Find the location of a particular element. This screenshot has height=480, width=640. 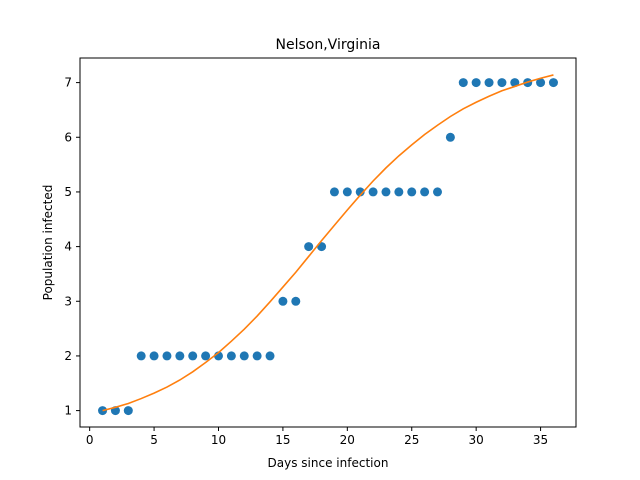

y-tick-label: 3 is located at coordinates (68, 301).